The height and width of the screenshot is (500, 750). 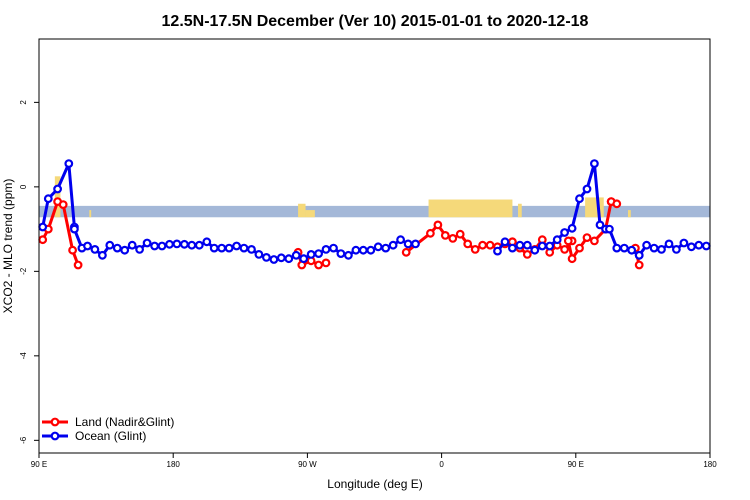 What do you see at coordinates (55, 422) in the screenshot?
I see `legend-marker` at bounding box center [55, 422].